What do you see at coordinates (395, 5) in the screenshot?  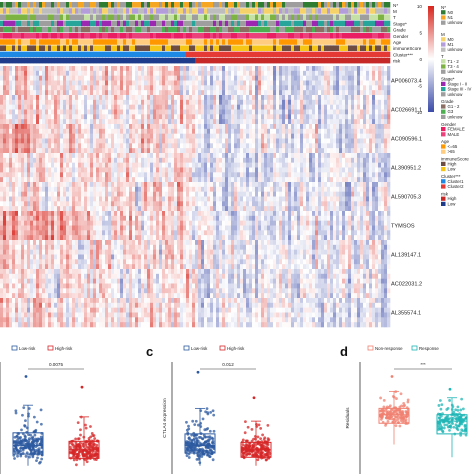 I see `annotation-track-label: N*` at bounding box center [395, 5].